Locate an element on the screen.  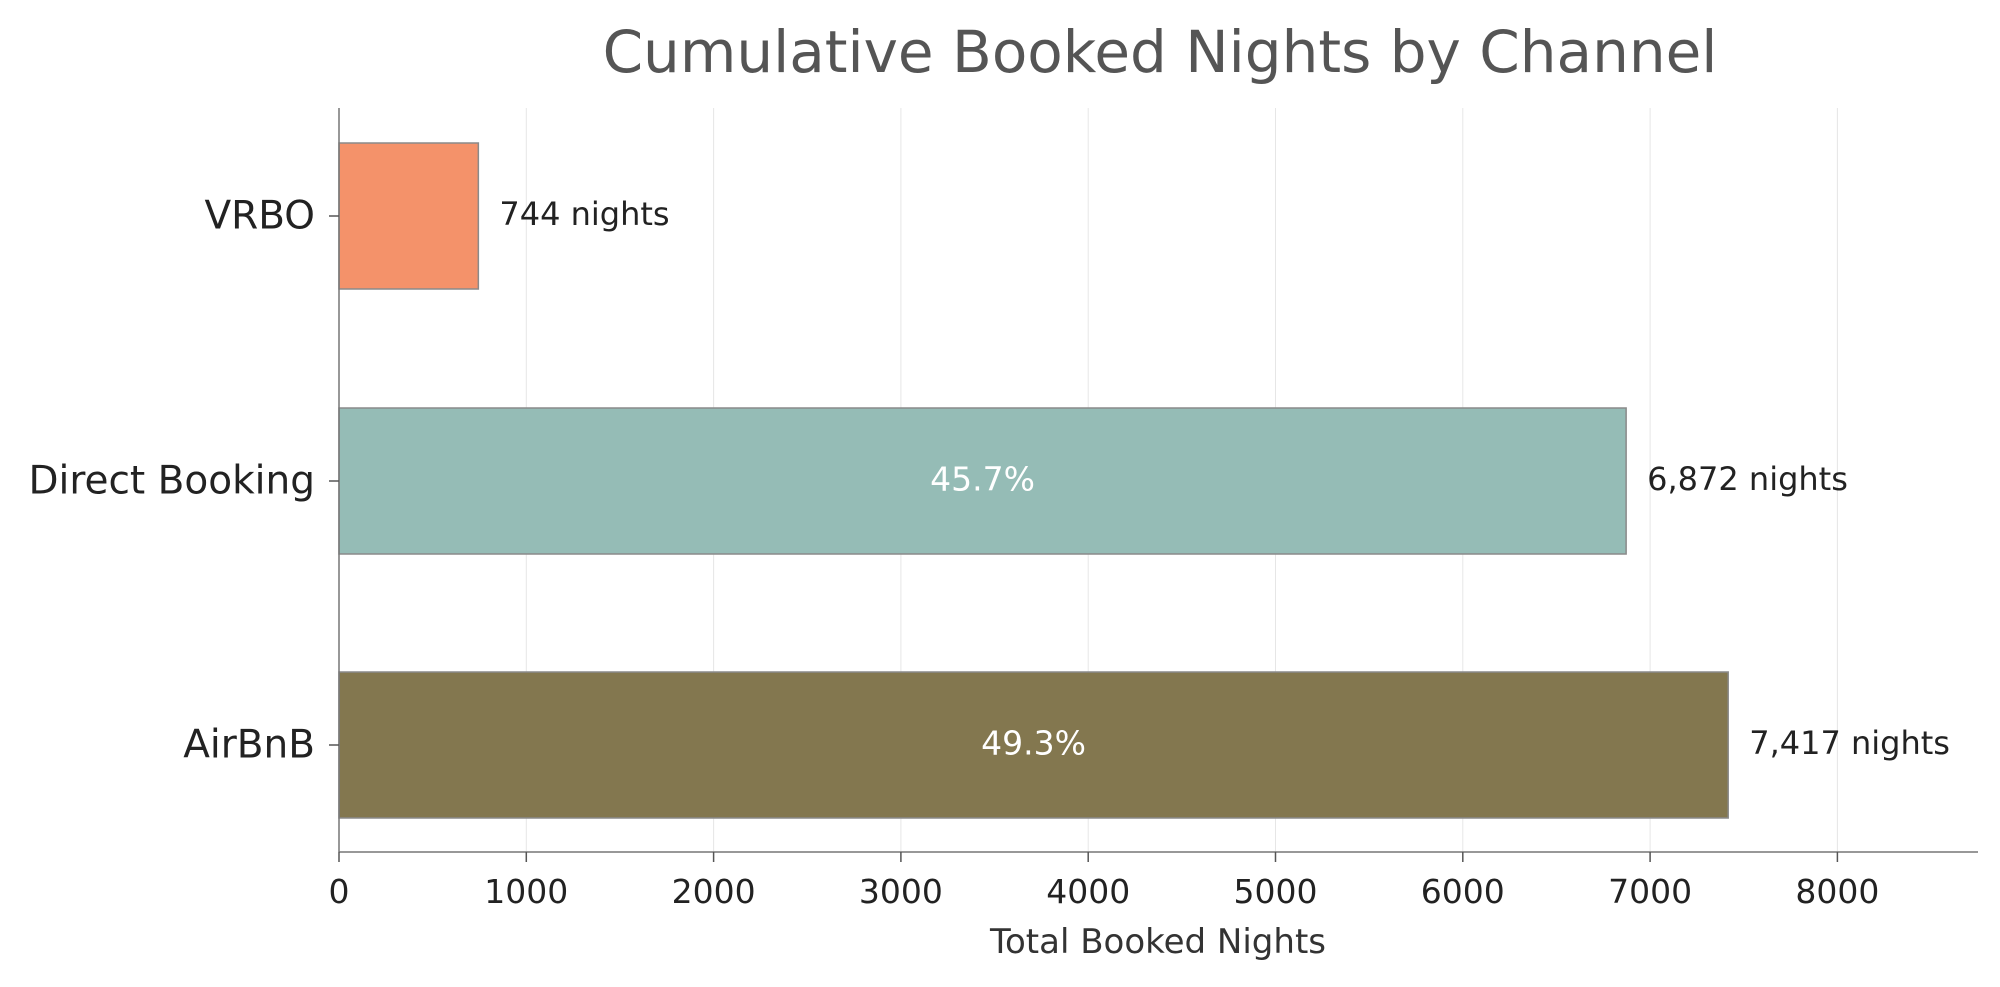
bar-value-label: 6,872 nights is located at coordinates (1747, 479).